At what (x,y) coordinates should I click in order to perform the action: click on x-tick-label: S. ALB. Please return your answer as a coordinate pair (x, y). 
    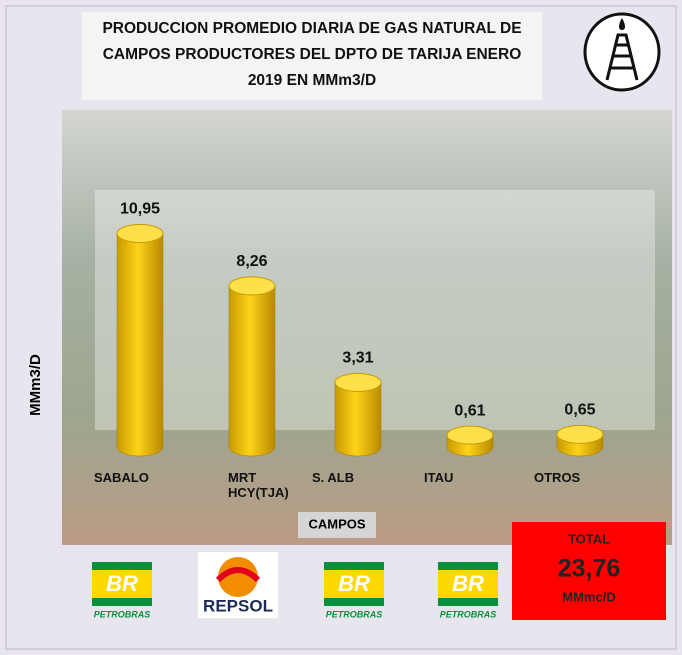
    Looking at the image, I should click on (333, 477).